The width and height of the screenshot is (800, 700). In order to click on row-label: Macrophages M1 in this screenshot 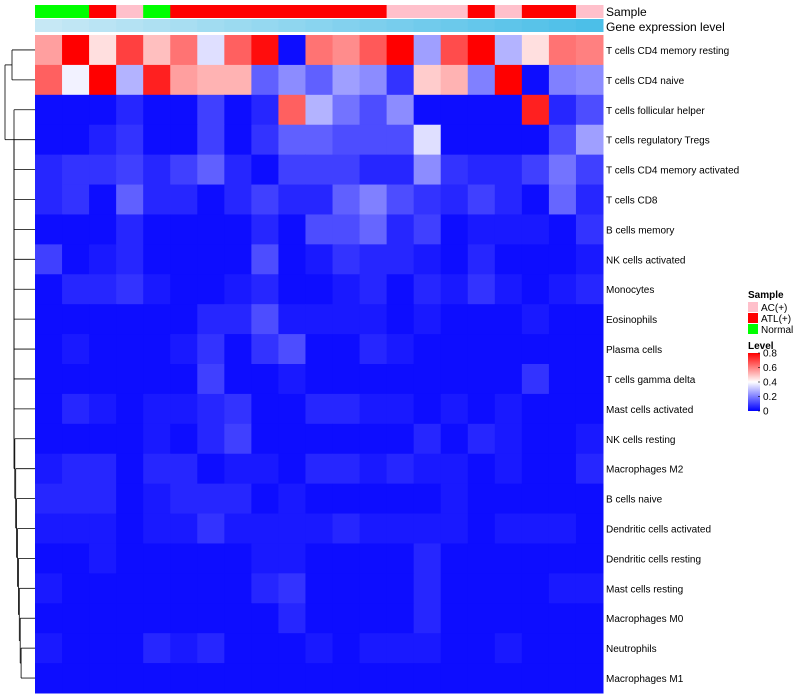, I will do `click(645, 679)`.